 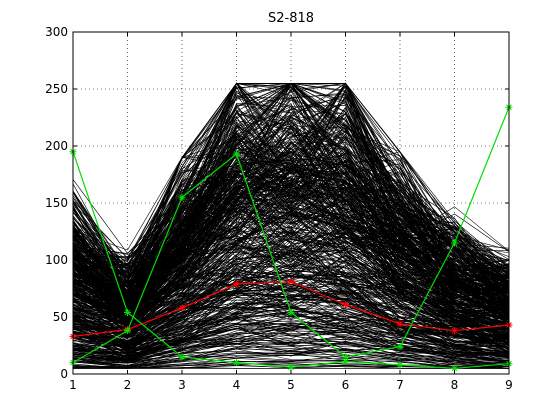 I want to click on chart-title: S2-818, so click(x=291, y=18).